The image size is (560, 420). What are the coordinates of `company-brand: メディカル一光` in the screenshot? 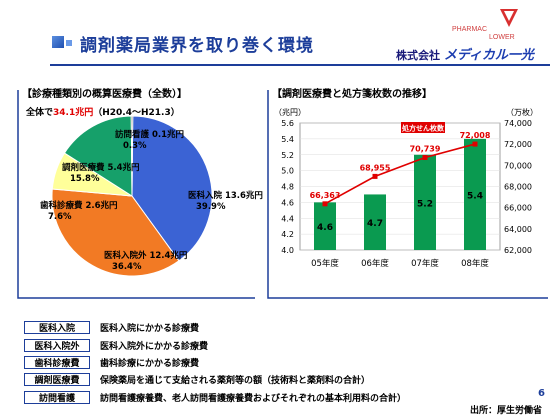 It's located at (488, 55).